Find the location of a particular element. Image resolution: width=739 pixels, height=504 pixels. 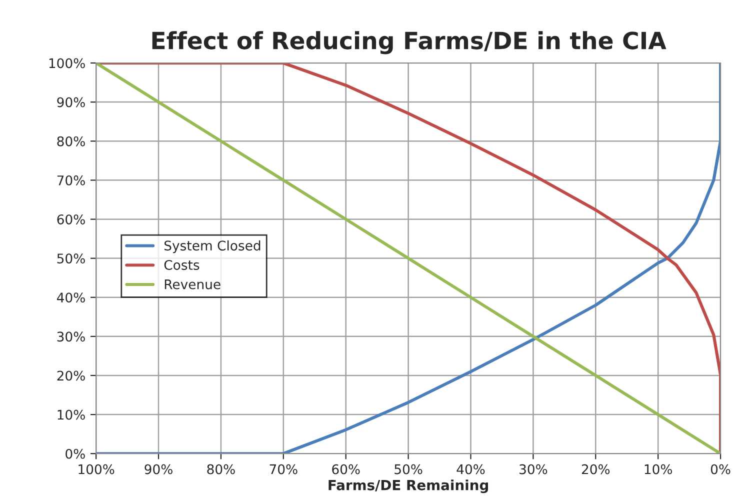

y-tick-label: 90% is located at coordinates (71, 102).